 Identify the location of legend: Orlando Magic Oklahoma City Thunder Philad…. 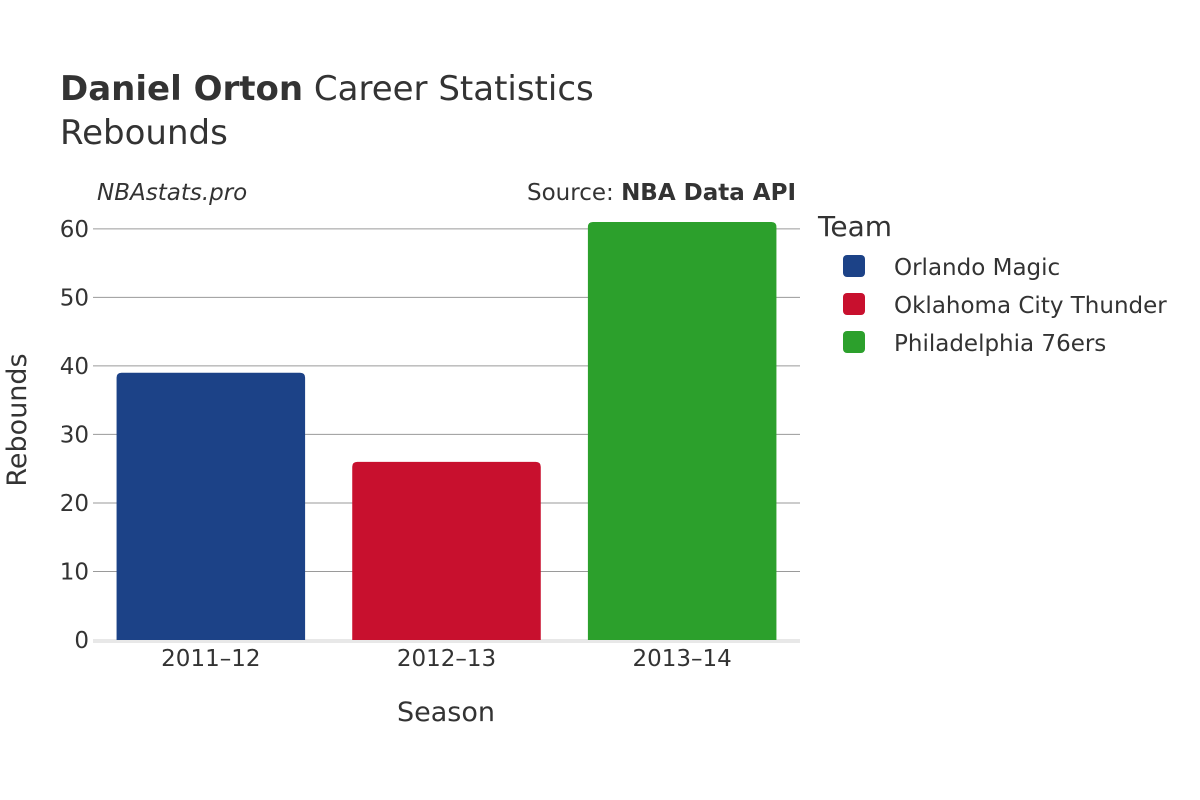
(1005, 306).